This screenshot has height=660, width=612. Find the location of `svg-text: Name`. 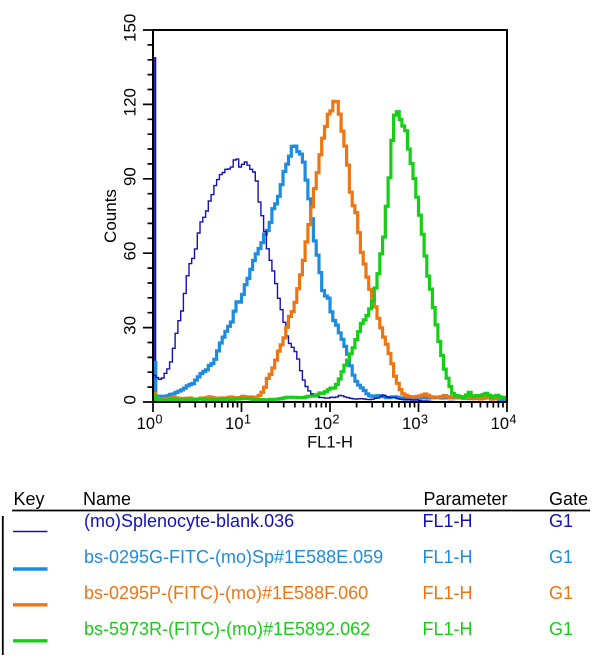

svg-text: Name is located at coordinates (107, 499).